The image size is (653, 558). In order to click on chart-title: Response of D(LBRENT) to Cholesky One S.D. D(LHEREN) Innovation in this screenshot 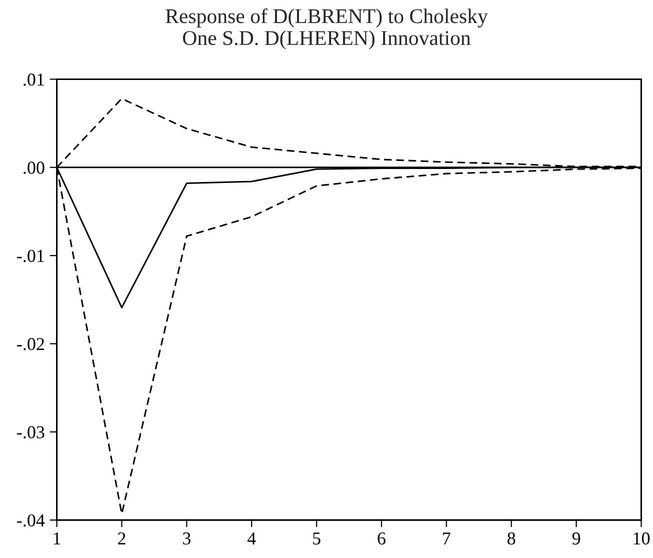, I will do `click(327, 29)`.